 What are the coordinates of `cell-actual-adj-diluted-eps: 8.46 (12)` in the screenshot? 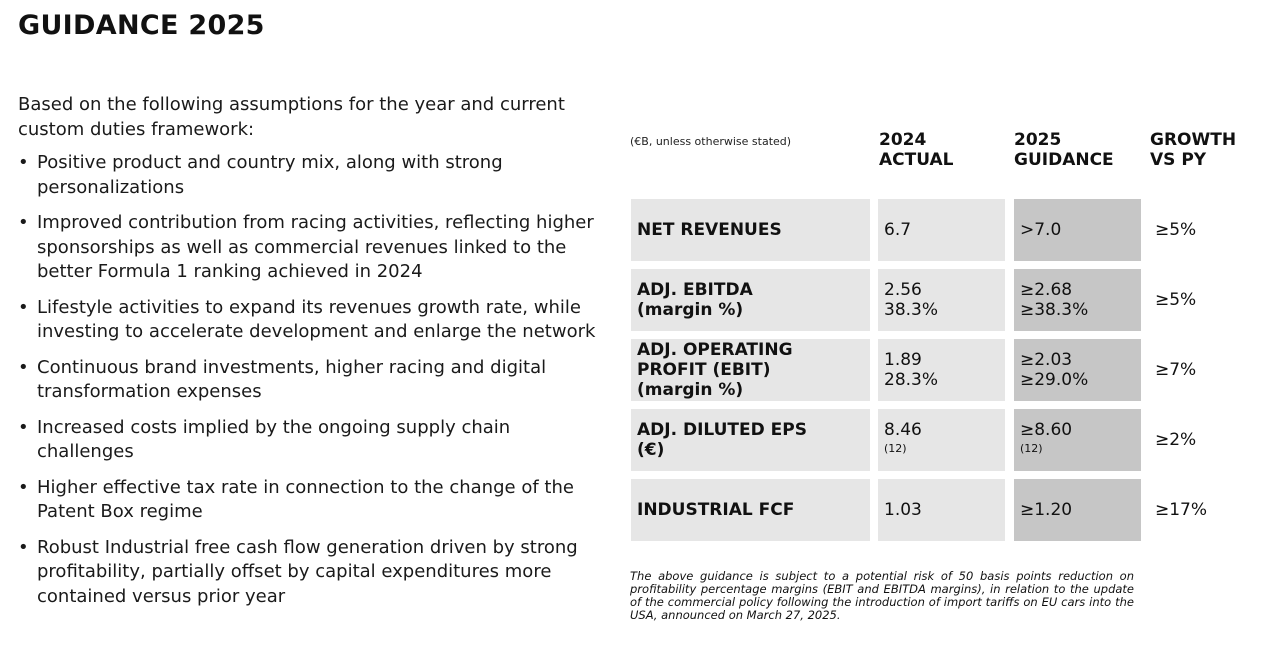 It's located at (941, 440).